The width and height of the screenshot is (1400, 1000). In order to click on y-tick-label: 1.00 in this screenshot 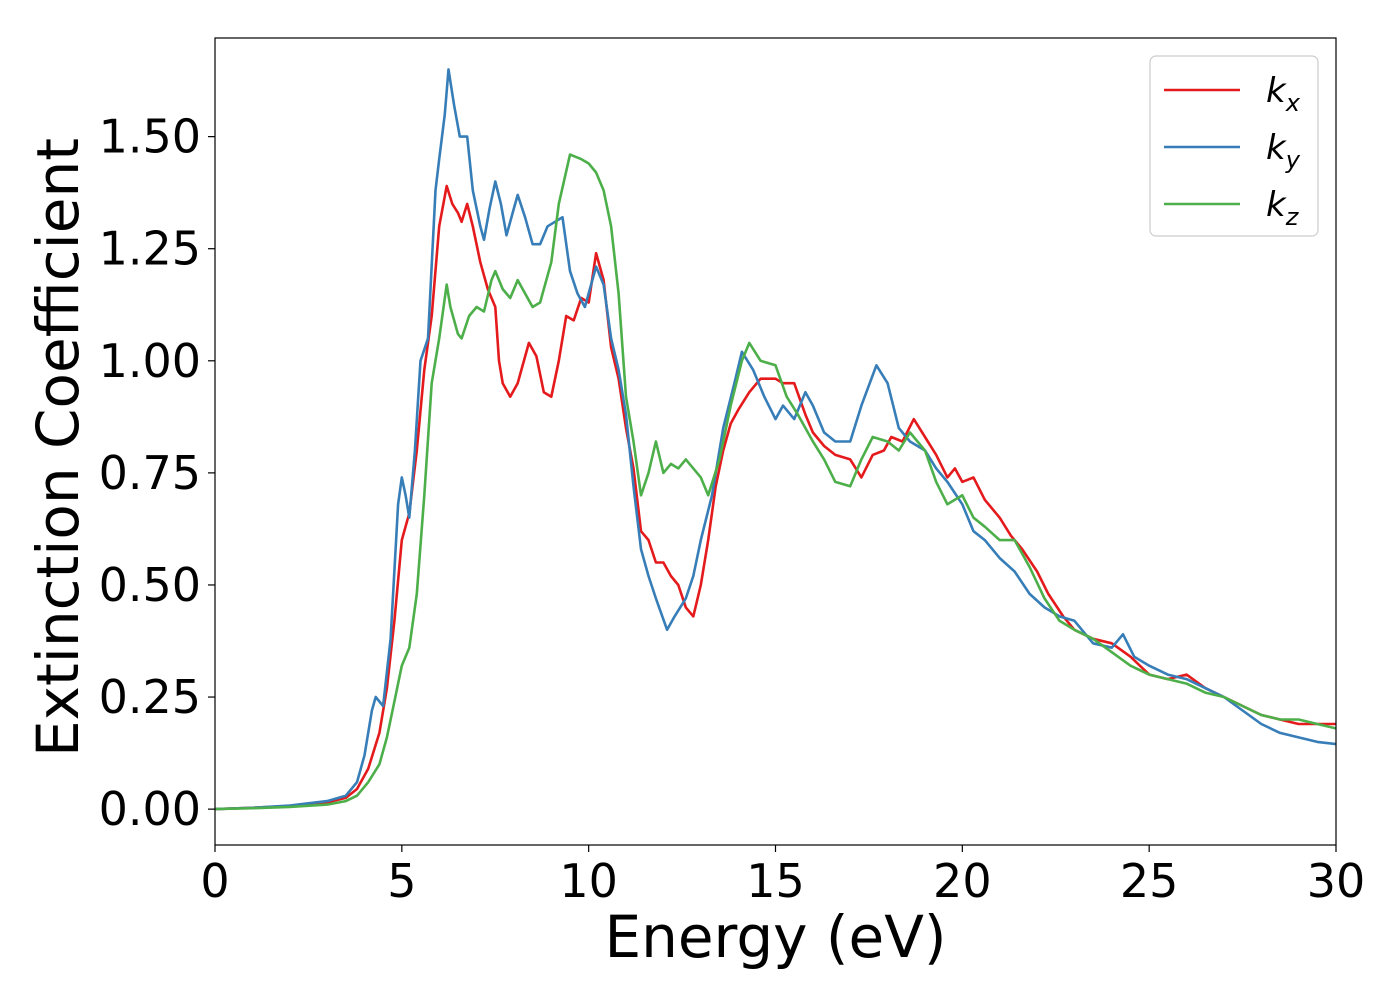, I will do `click(150, 361)`.